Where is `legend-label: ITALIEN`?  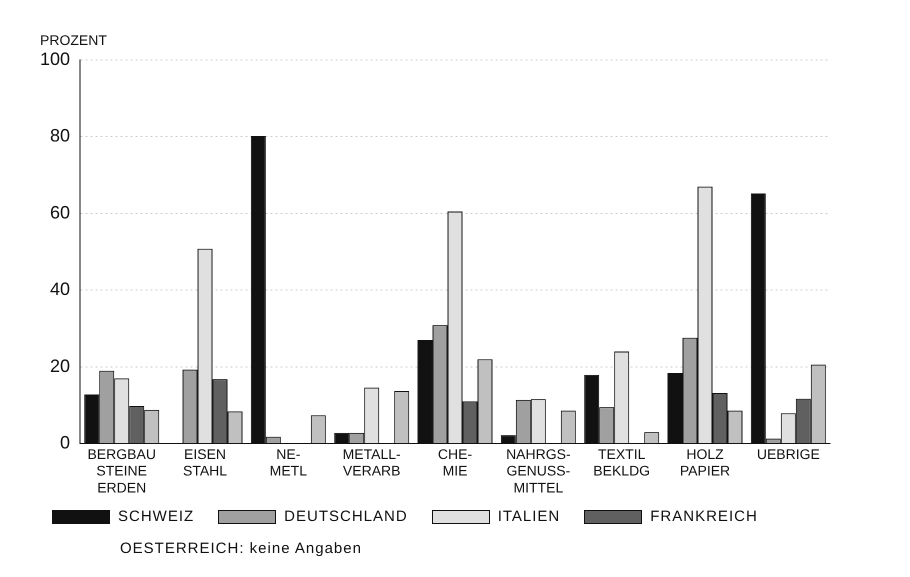
legend-label: ITALIEN is located at coordinates (529, 516).